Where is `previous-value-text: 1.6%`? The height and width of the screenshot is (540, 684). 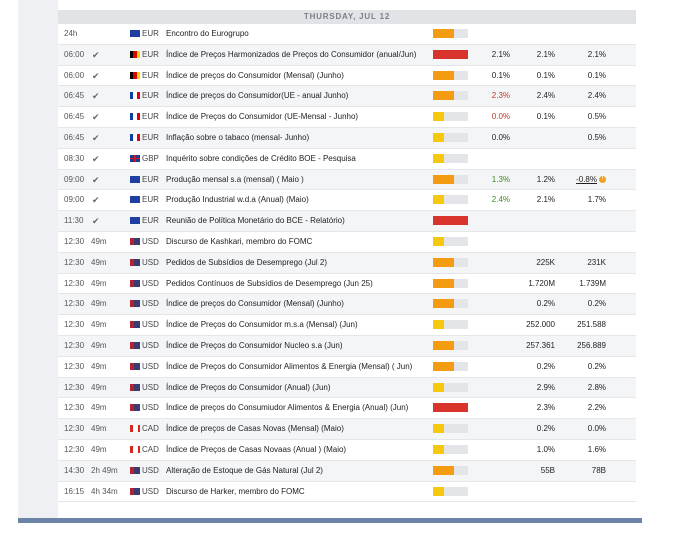
previous-value-text: 1.6% is located at coordinates (596, 449).